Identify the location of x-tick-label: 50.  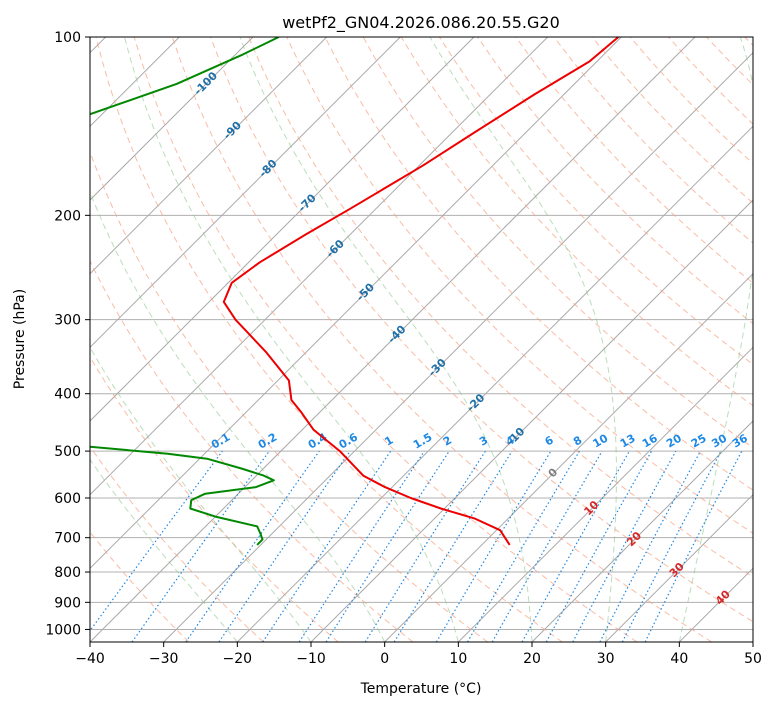
(753, 659).